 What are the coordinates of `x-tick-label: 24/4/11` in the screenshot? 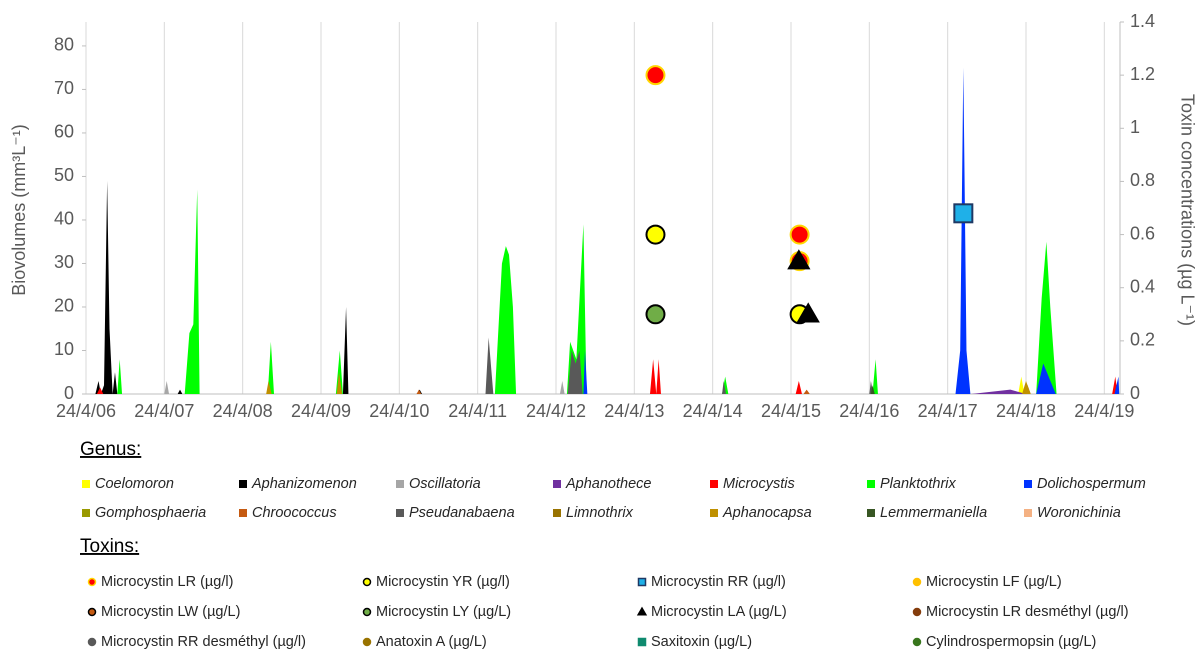 It's located at (477, 411).